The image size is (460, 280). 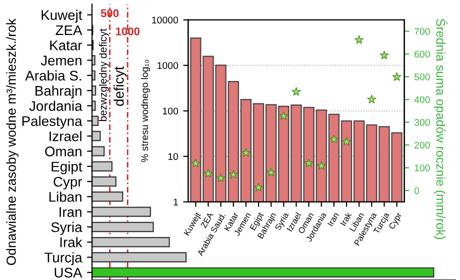 I want to click on y-tick-label: 10, so click(x=173, y=156).